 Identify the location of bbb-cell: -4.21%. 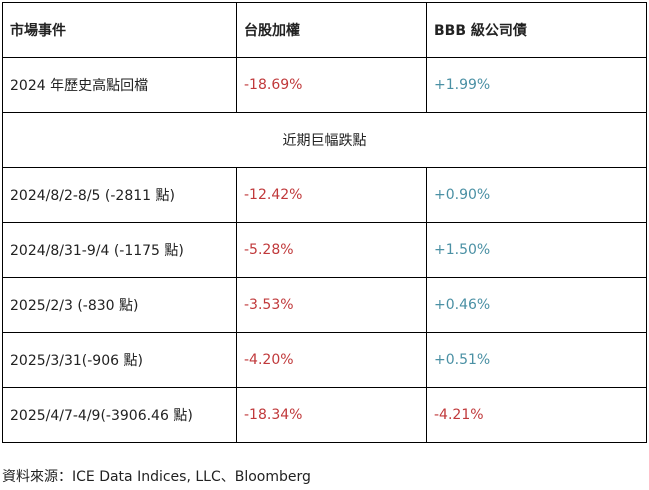
(536, 415).